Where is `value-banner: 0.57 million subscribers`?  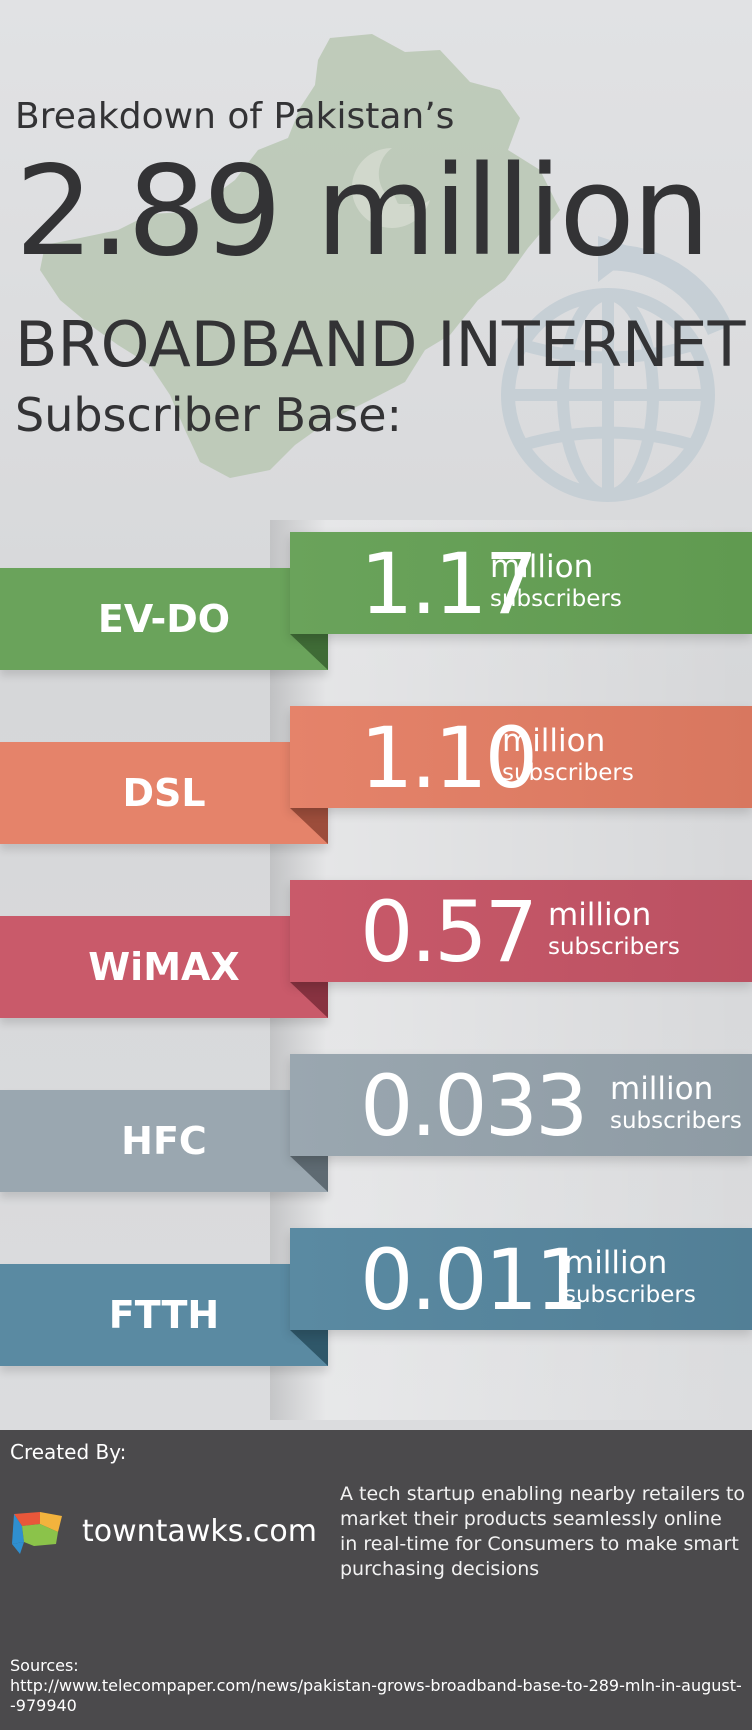
value-banner: 0.57 million subscribers is located at coordinates (521, 931).